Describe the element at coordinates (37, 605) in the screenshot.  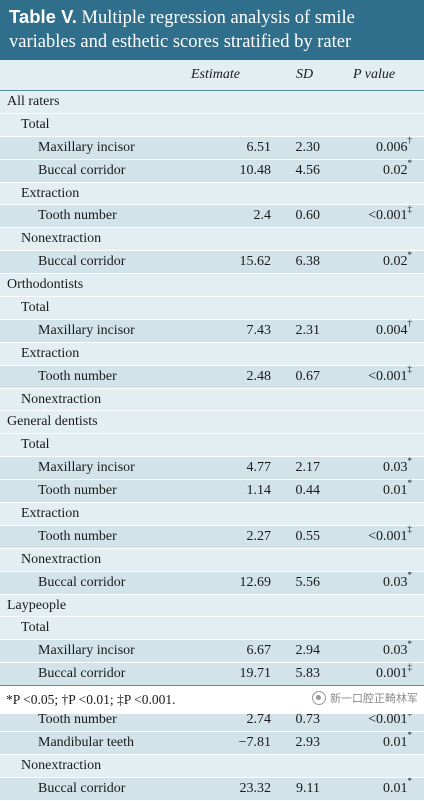
I see `row-label: Laypeople` at that location.